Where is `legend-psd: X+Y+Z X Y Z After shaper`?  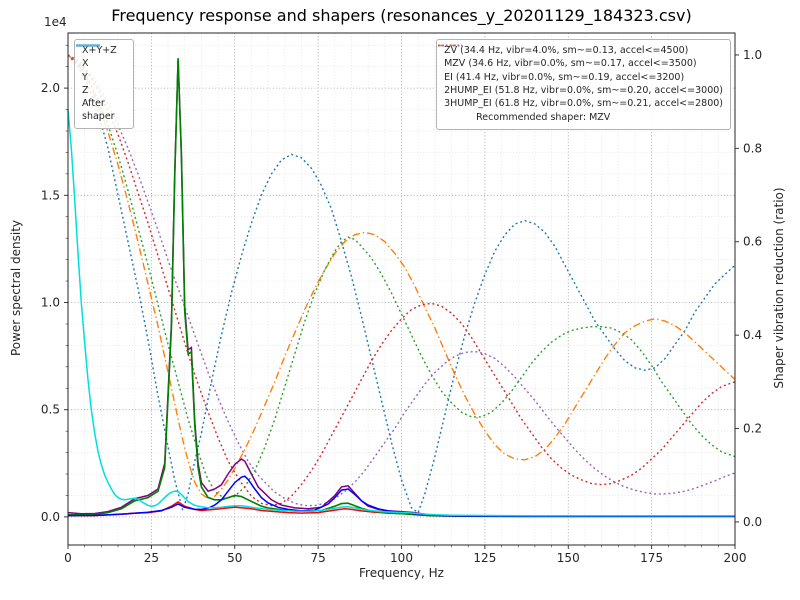 legend-psd: X+Y+Z X Y Z After shaper is located at coordinates (104, 84).